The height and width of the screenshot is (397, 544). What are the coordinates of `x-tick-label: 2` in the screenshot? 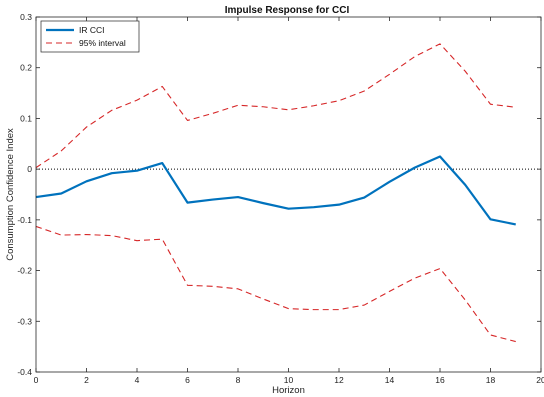 It's located at (86, 380).